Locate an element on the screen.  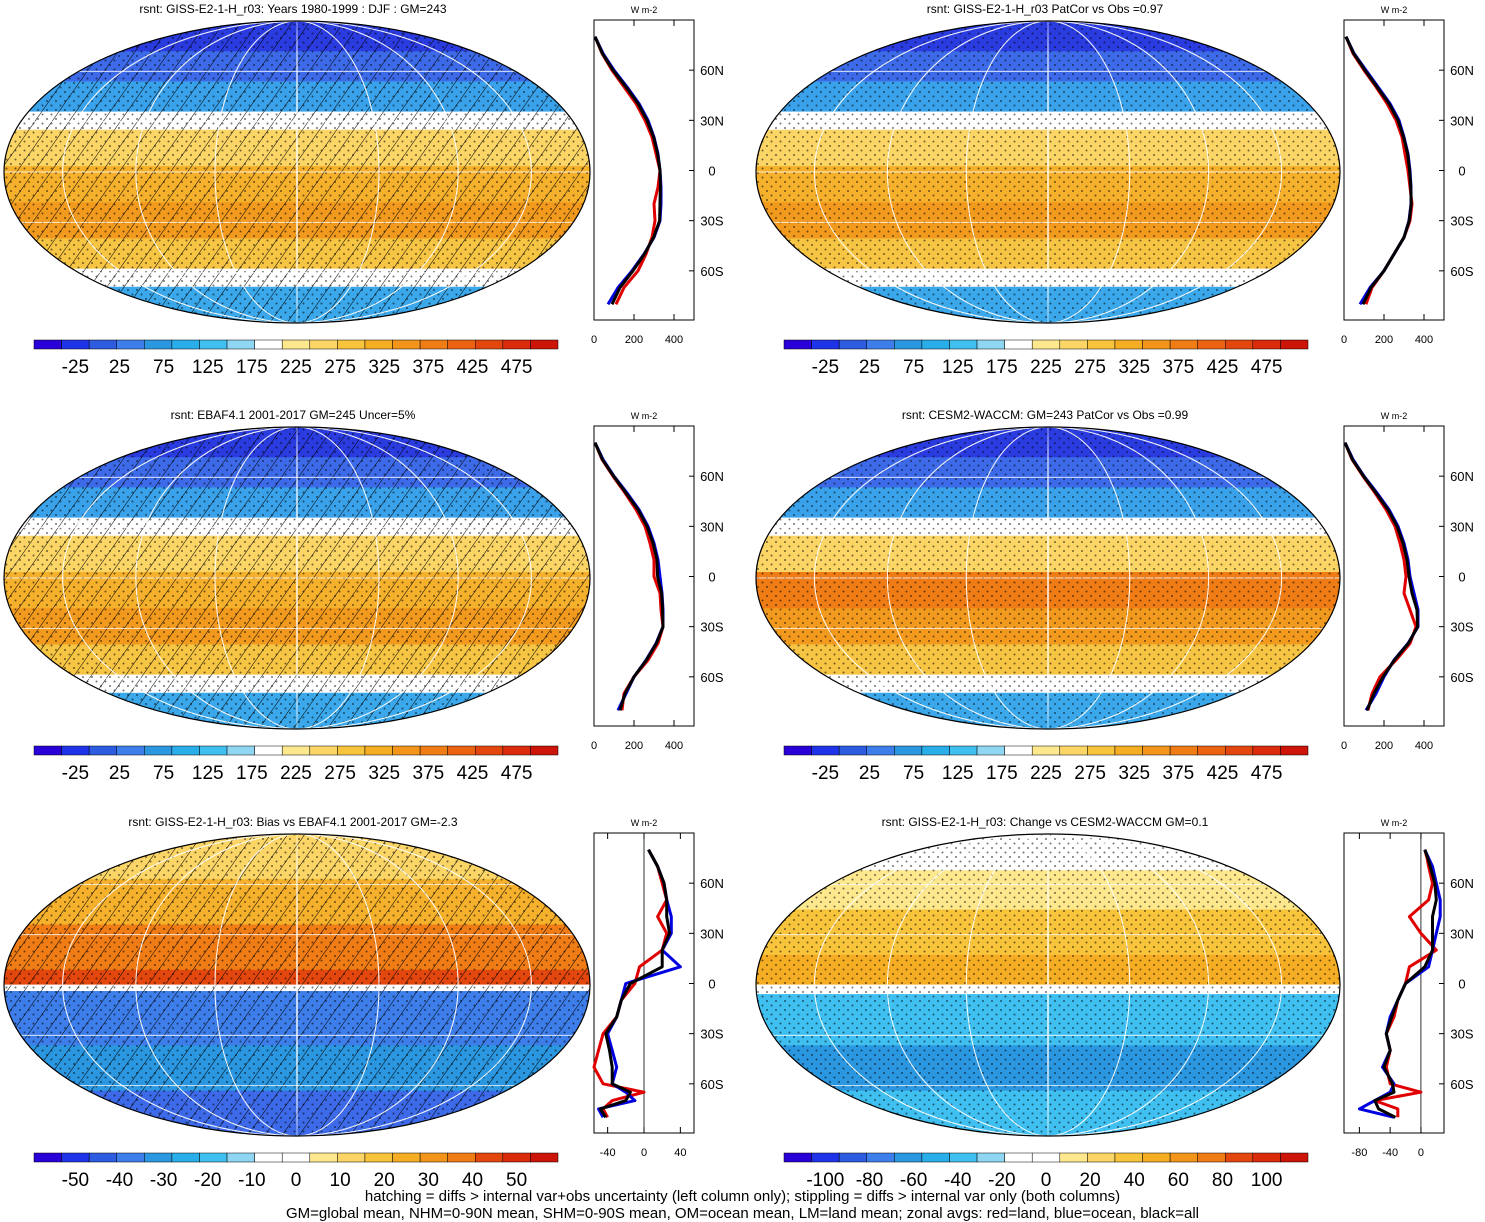
colorbar-label: -25 is located at coordinates (825, 367).